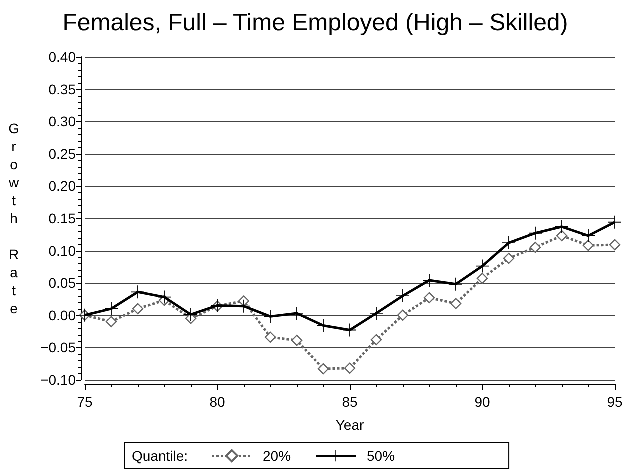  What do you see at coordinates (62, 186) in the screenshot?
I see `y-tick-label: 0.20` at bounding box center [62, 186].